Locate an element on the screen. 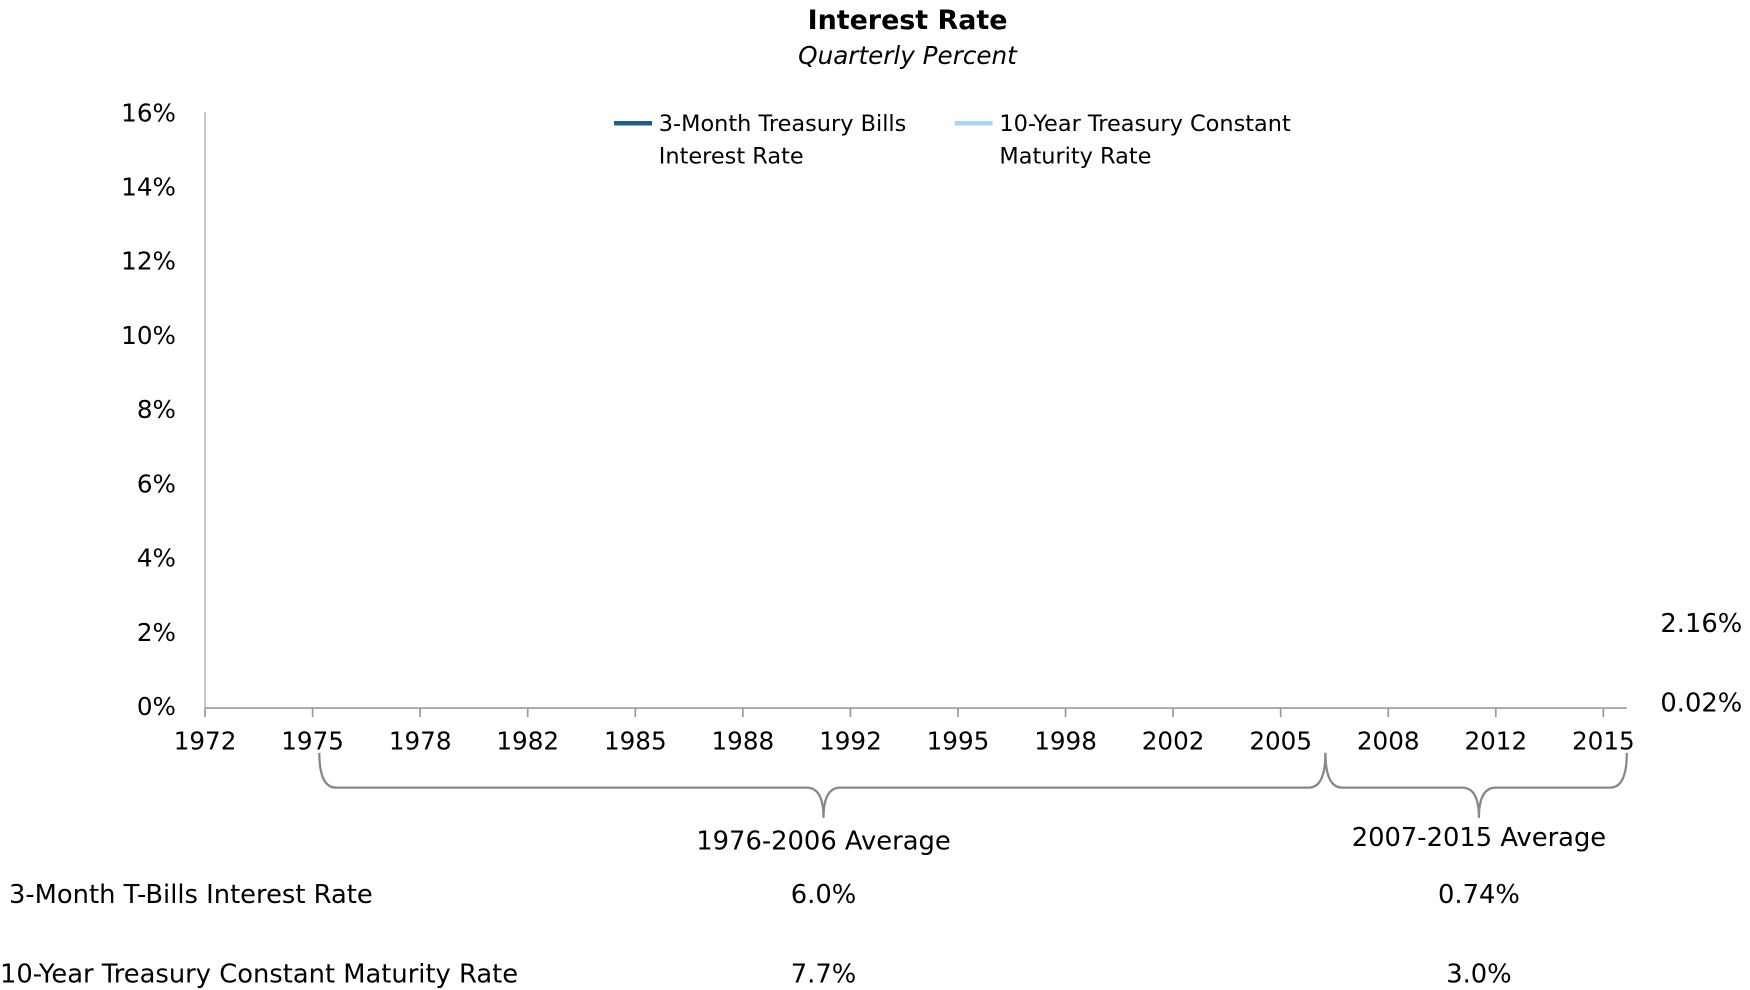 This screenshot has height=990, width=1750. y-tick-label: 10% is located at coordinates (148, 335).